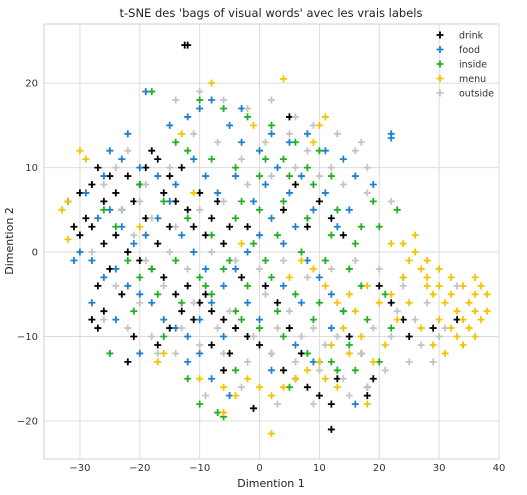 The image size is (527, 495). Describe the element at coordinates (471, 36) in the screenshot. I see `legend-label-drink: drink` at that location.